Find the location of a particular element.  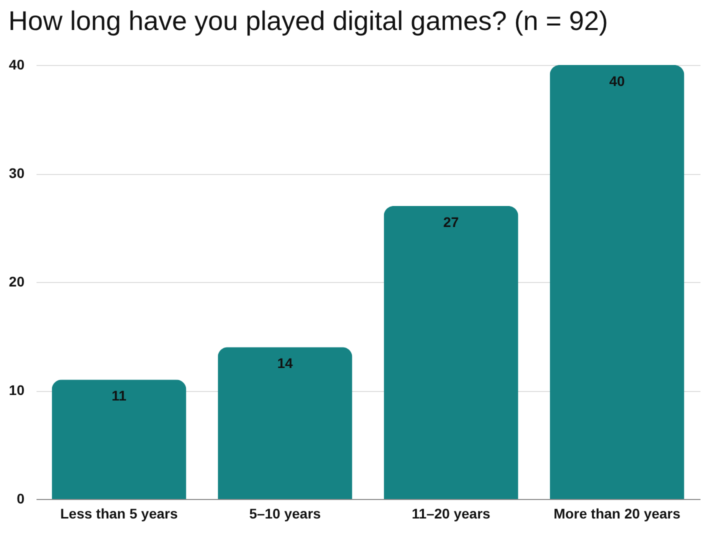

chart-title: How long have you played digital games? (n = 92) is located at coordinates (308, 21).